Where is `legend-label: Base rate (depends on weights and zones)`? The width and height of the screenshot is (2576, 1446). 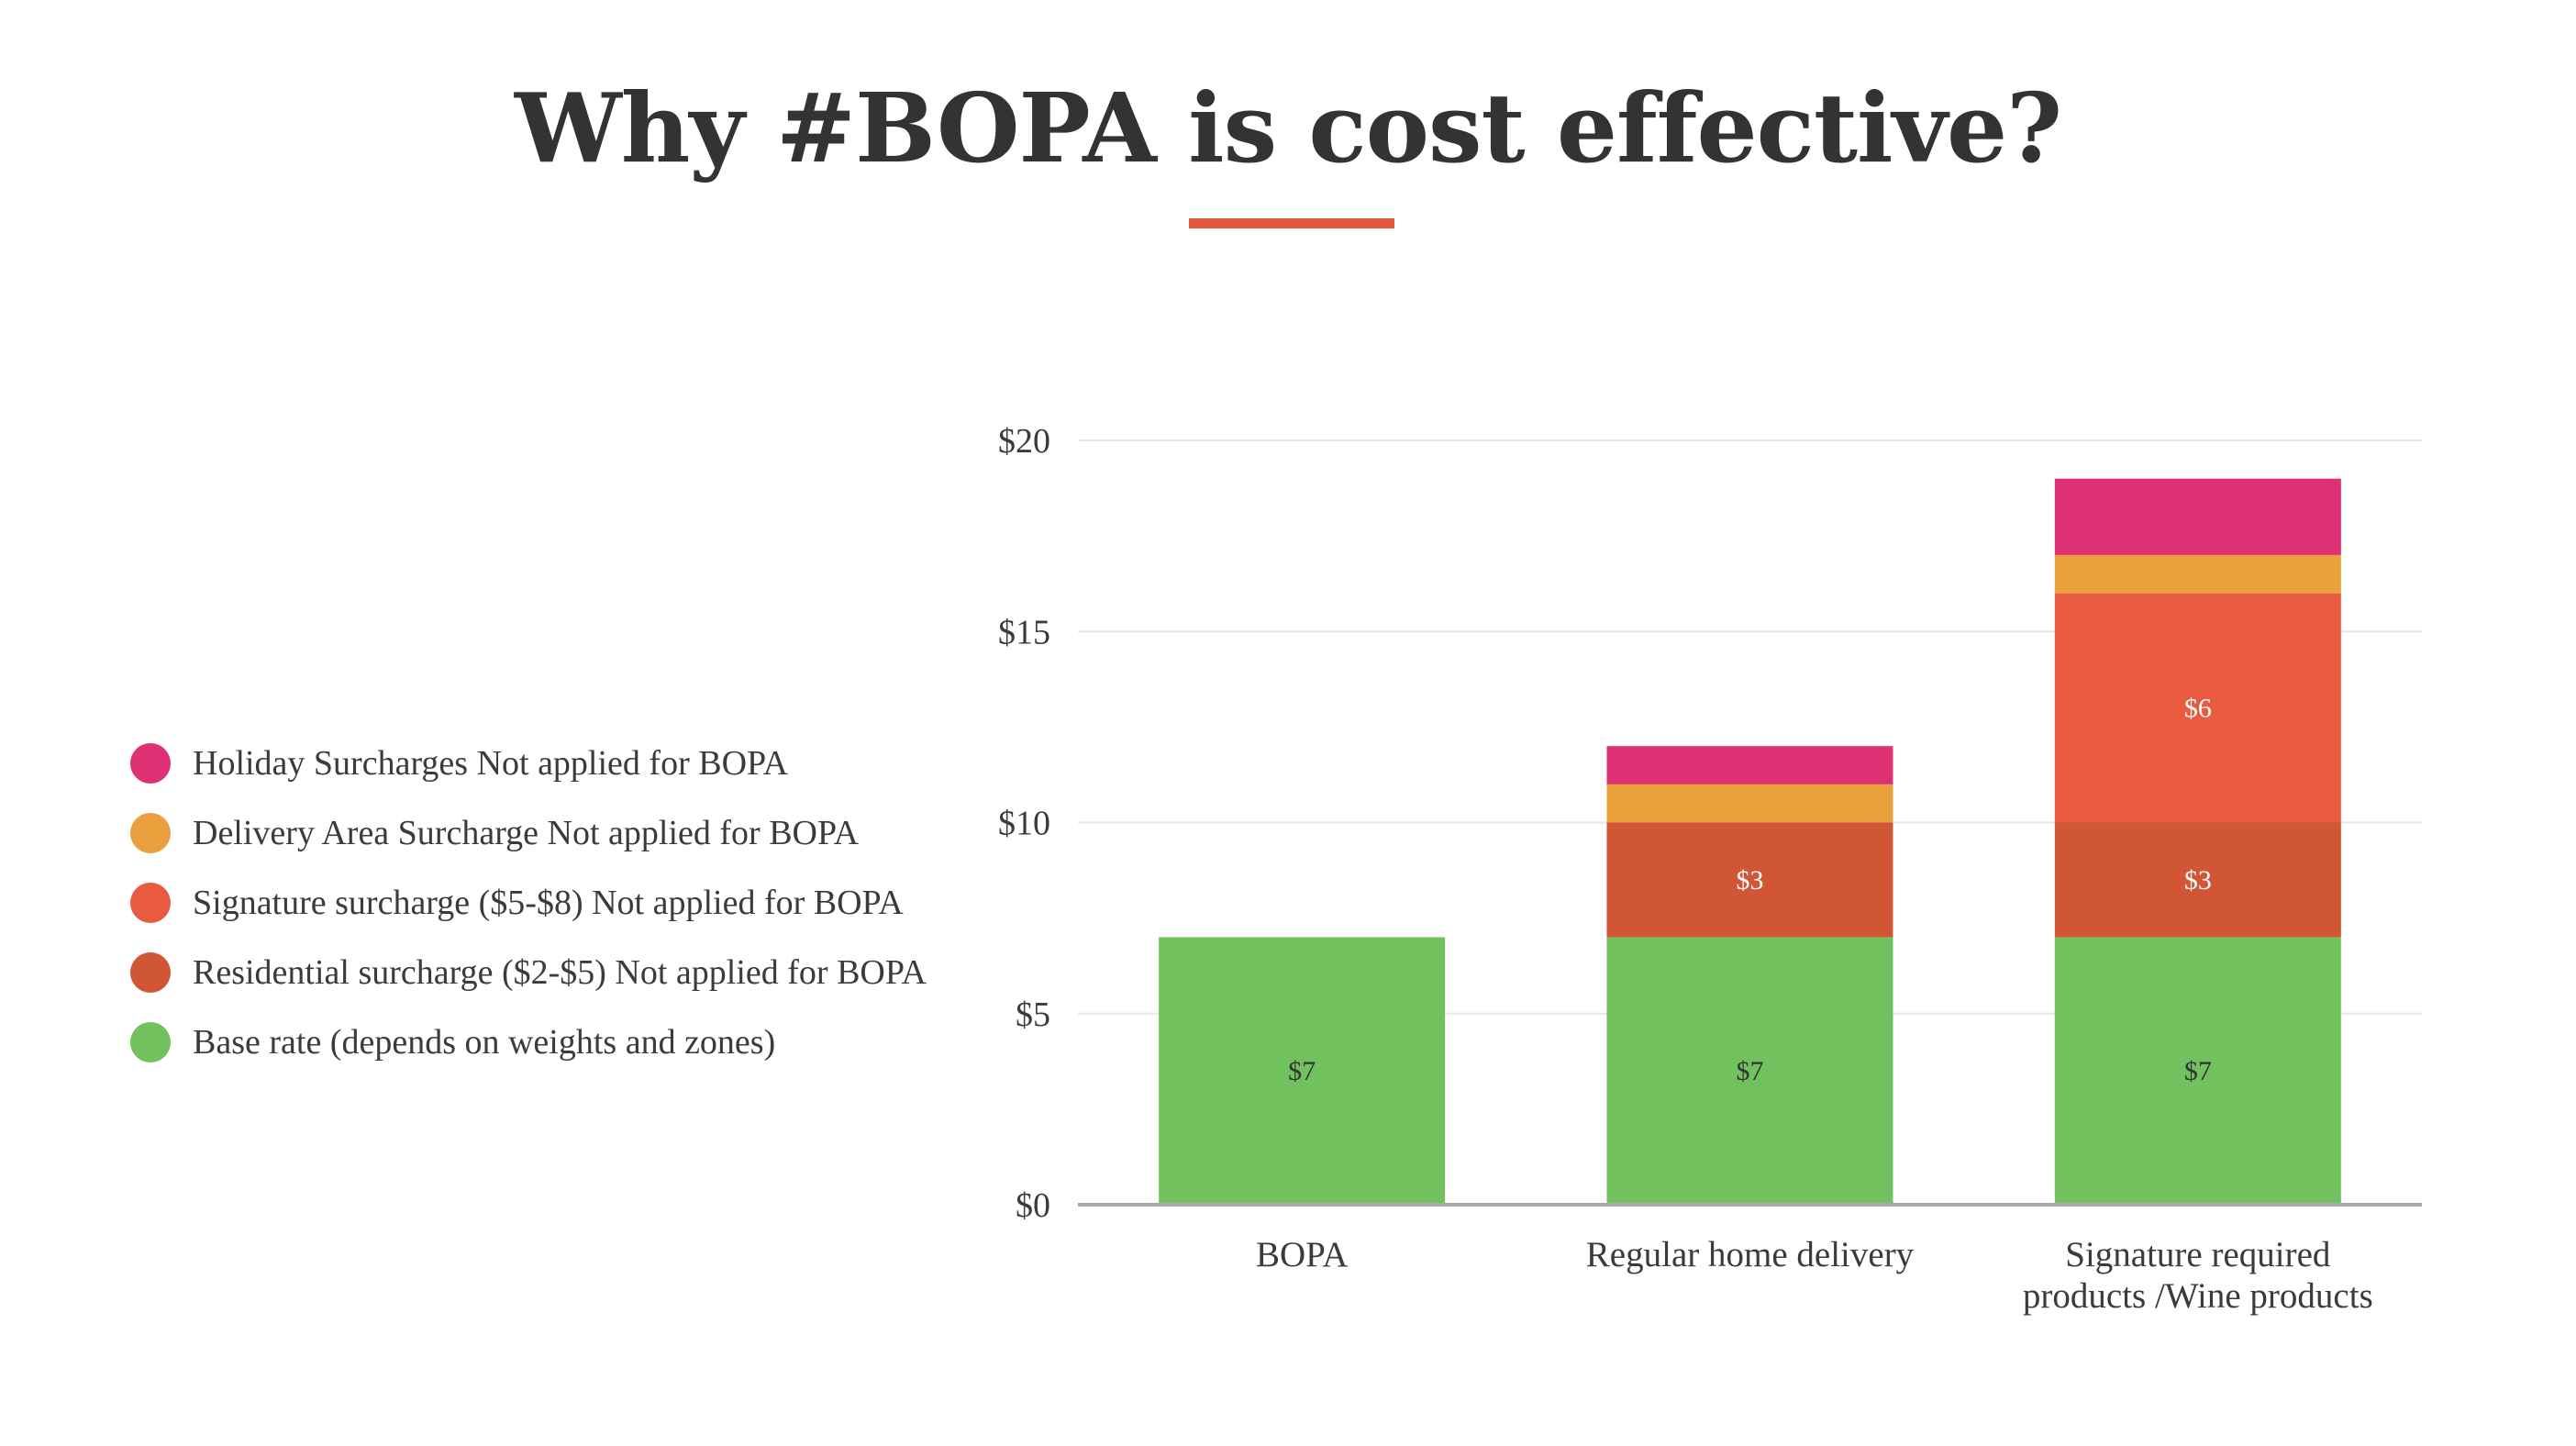 legend-label: Base rate (depends on weights and zones) is located at coordinates (484, 1042).